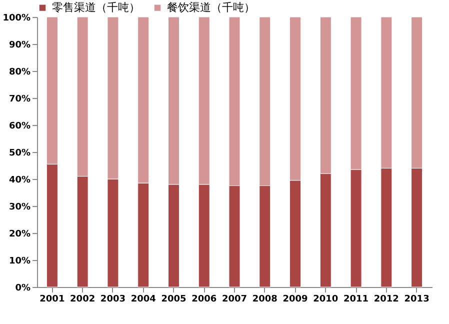 The height and width of the screenshot is (324, 449). Describe the element at coordinates (19, 235) in the screenshot. I see `y-tick-label: 20%` at that location.